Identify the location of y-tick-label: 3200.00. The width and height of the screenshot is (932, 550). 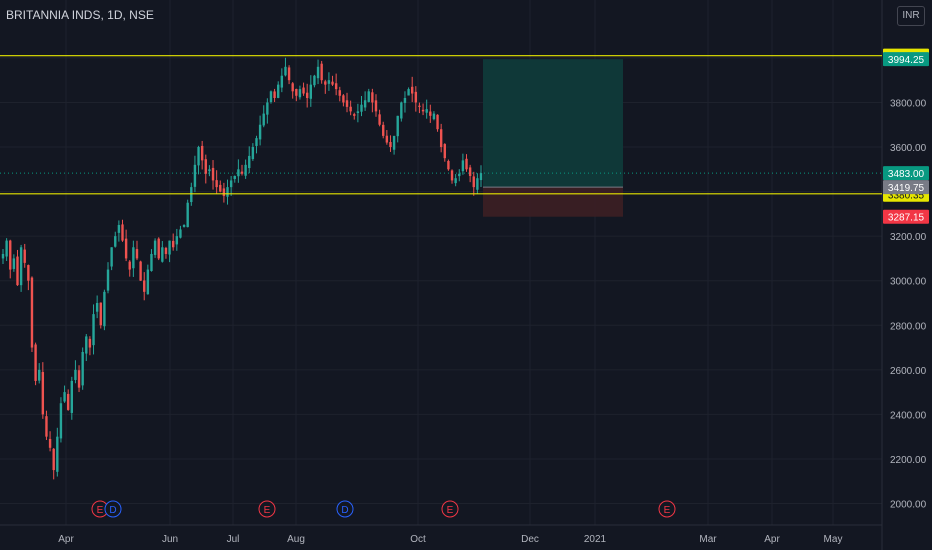
(908, 237).